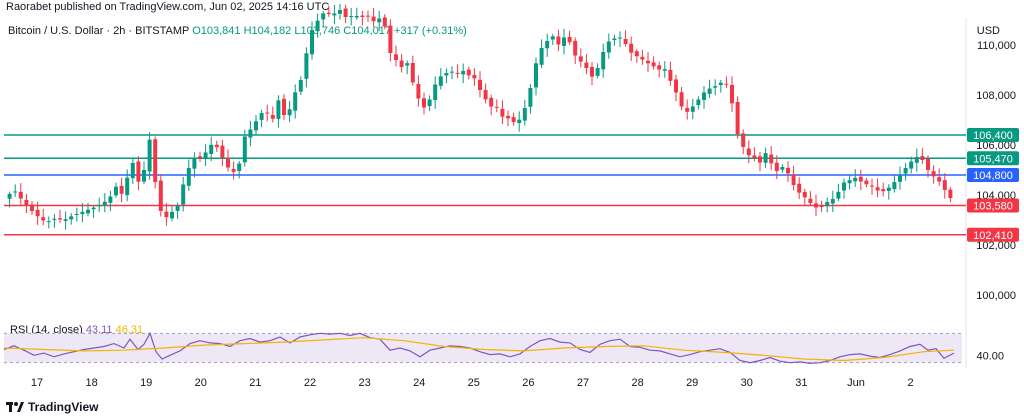 This screenshot has height=418, width=1024. Describe the element at coordinates (801, 383) in the screenshot. I see `date-tick-label: 31` at that location.